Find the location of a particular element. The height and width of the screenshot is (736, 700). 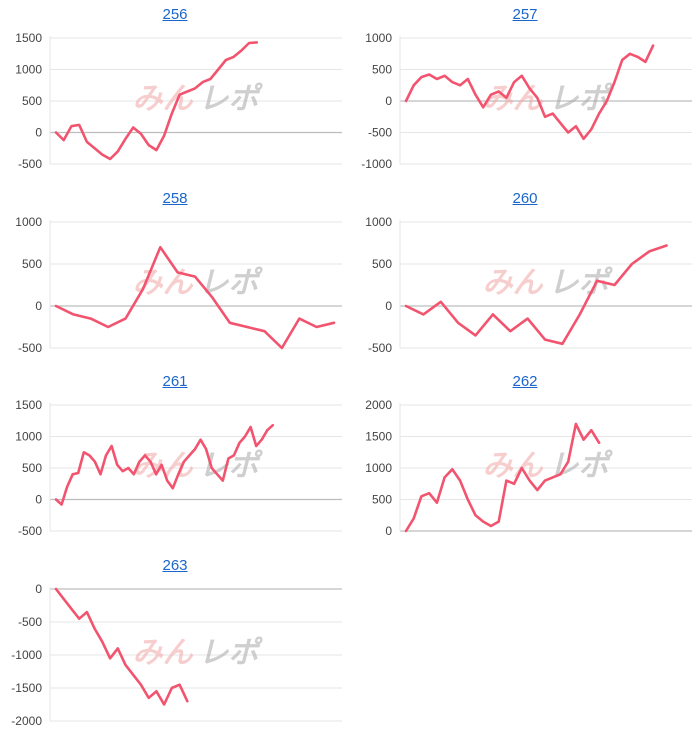

y-tick-label: -2000 is located at coordinates (26, 721).